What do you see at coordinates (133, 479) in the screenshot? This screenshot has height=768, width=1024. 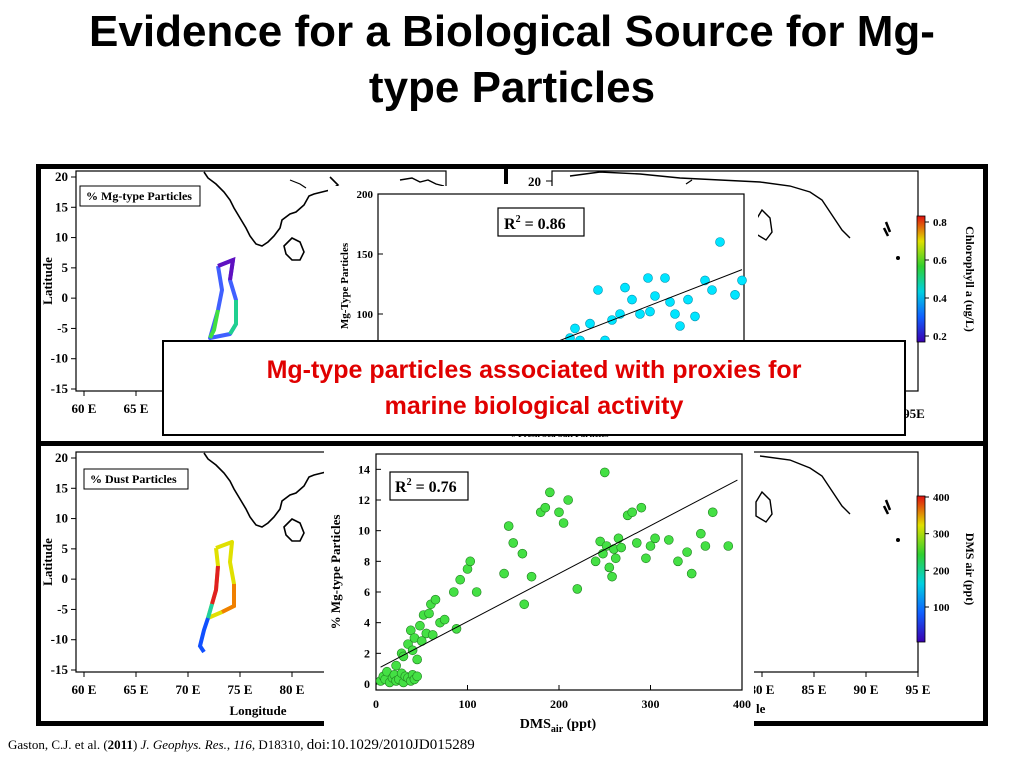 I see `map-bottom-left-legend: % Dust Particles` at bounding box center [133, 479].